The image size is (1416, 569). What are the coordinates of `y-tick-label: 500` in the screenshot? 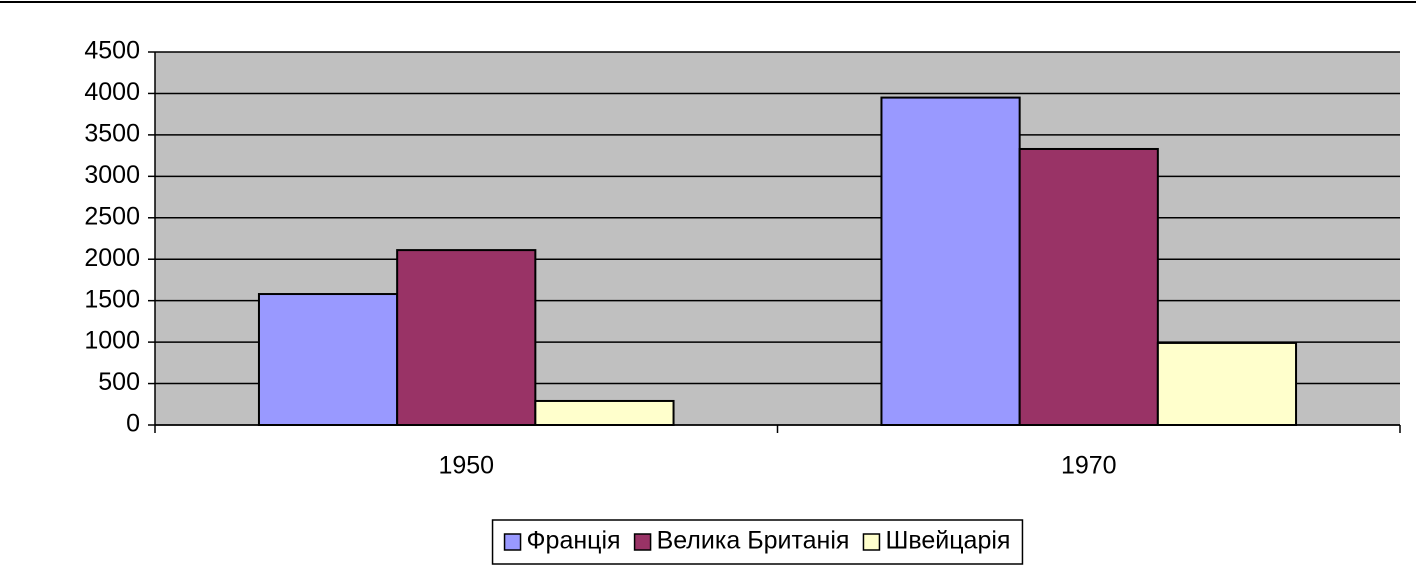 It's located at (119, 382).